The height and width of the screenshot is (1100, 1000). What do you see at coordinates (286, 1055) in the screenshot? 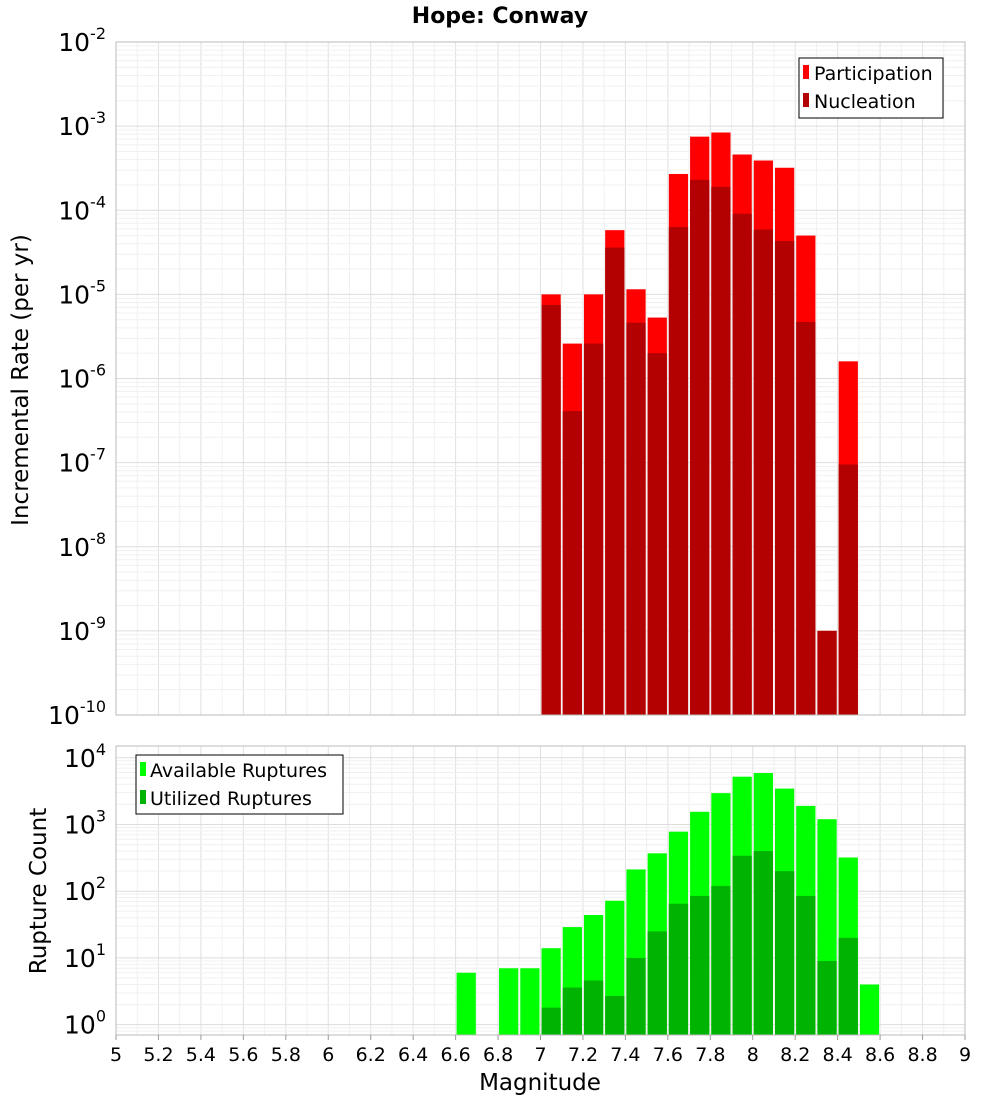
I see `x-tick-label: 5.8` at bounding box center [286, 1055].